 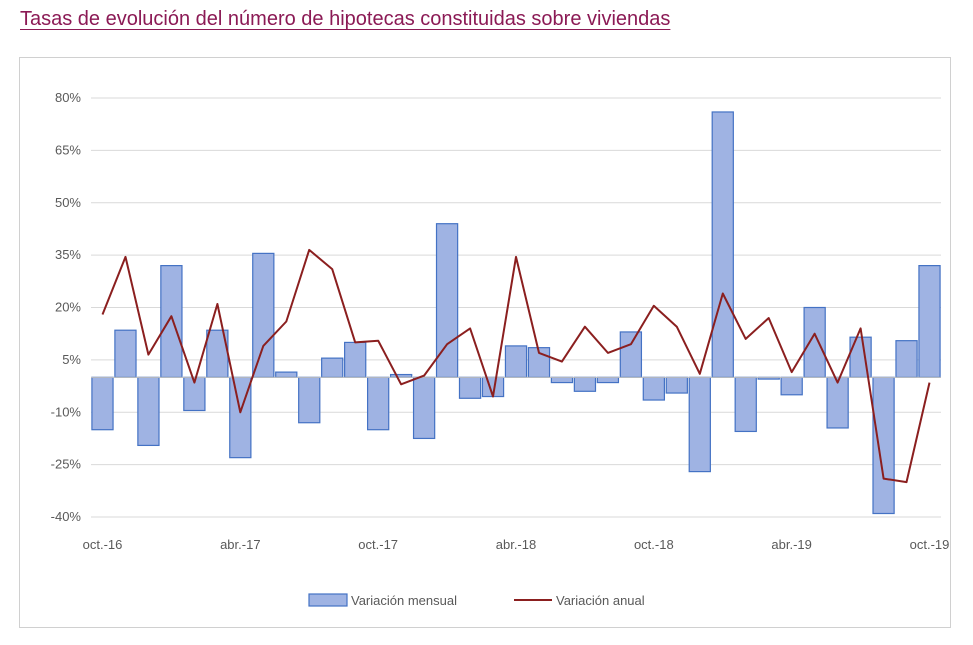 I want to click on x-tick-label: oct.-18, so click(x=654, y=544).